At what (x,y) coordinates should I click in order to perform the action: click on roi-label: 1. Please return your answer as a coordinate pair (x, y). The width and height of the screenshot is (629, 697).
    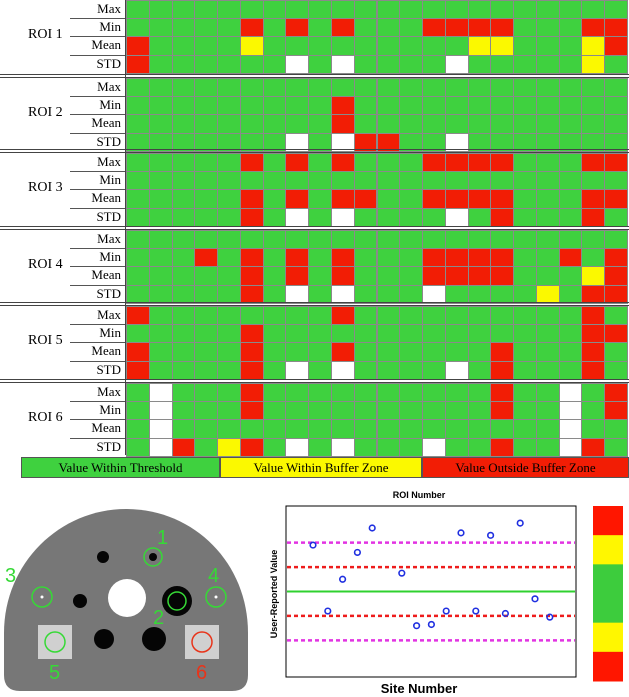
    Looking at the image, I should click on (162, 538).